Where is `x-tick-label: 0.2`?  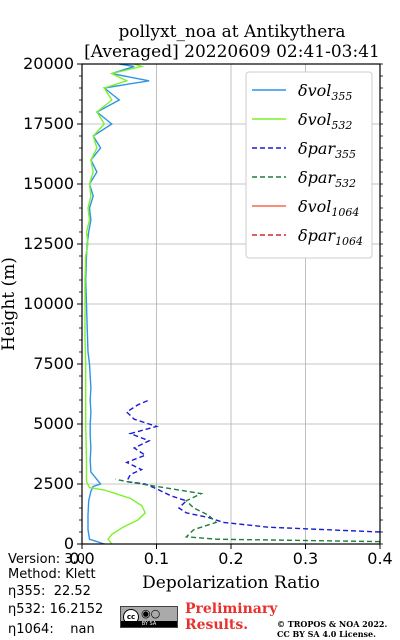
x-tick-label: 0.2 is located at coordinates (230, 558).